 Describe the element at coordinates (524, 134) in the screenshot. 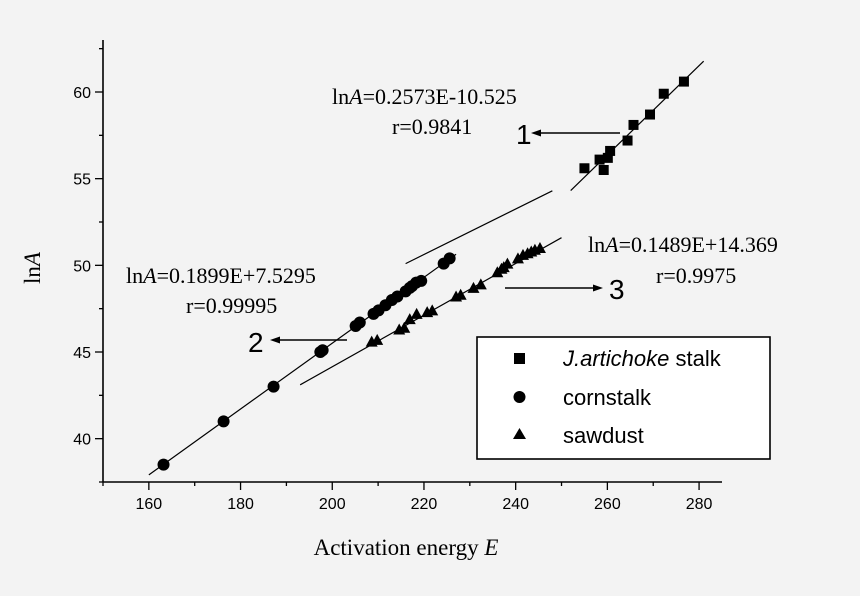

I see `series-label-1: 1` at that location.